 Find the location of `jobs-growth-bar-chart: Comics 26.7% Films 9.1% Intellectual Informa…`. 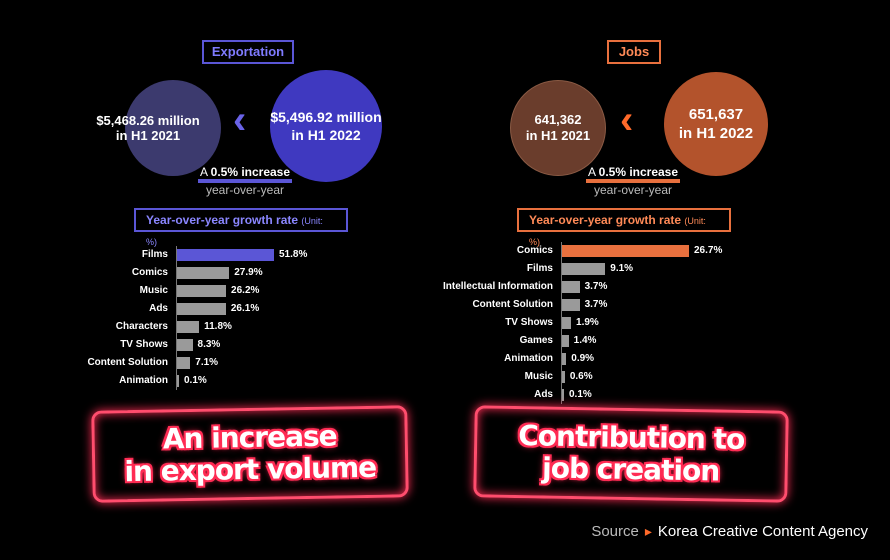

jobs-growth-bar-chart: Comics 26.7% Films 9.1% Intellectual Informa… is located at coordinates (590, 323).